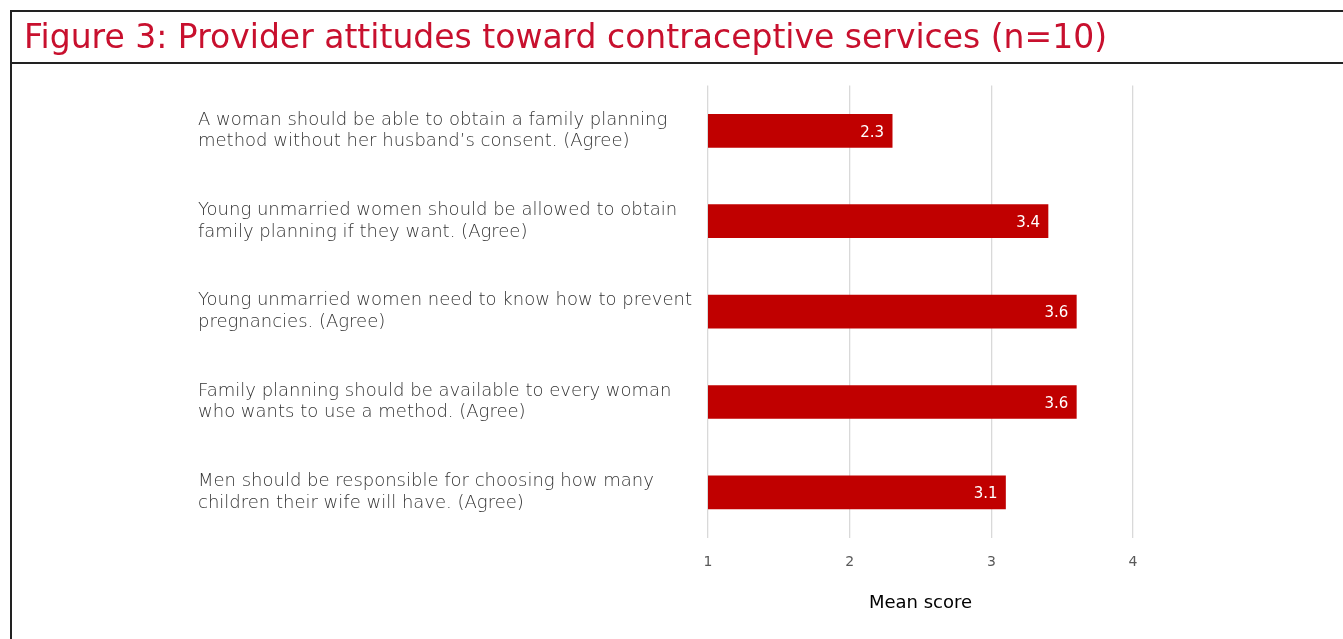 The image size is (1343, 639). What do you see at coordinates (920, 601) in the screenshot?
I see `x-axis-title: Mean score` at bounding box center [920, 601].